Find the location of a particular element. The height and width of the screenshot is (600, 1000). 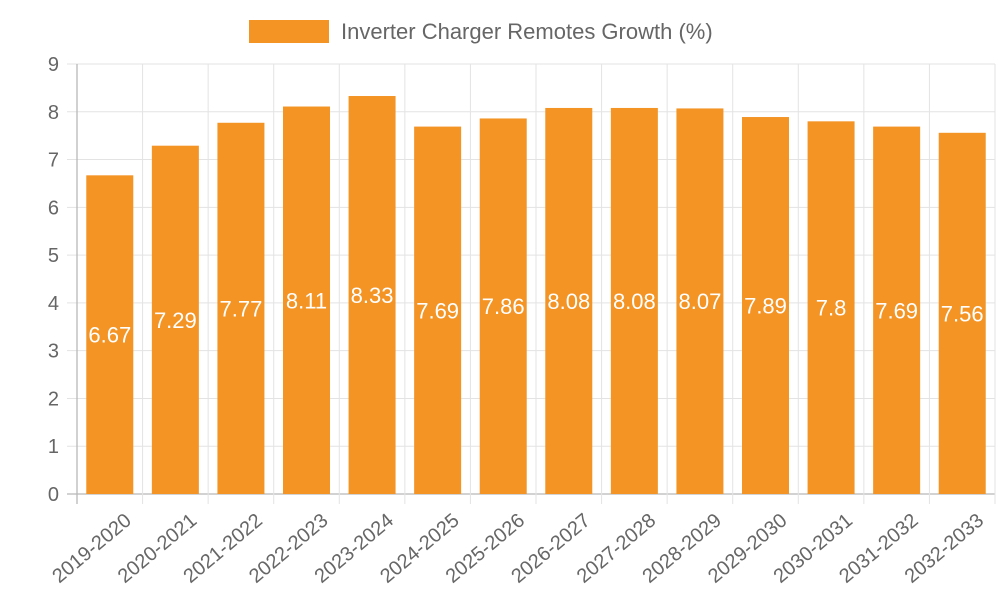

legend-swatch is located at coordinates (289, 31).